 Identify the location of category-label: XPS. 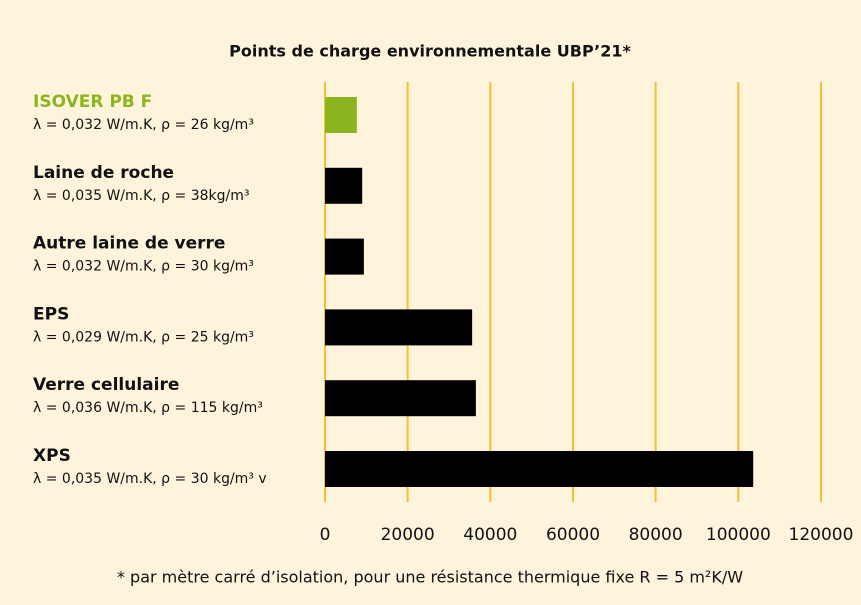
(52, 456).